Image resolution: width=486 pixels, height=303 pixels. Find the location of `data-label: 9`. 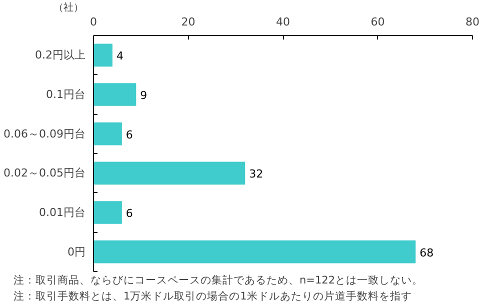

data-label: 9 is located at coordinates (144, 95).